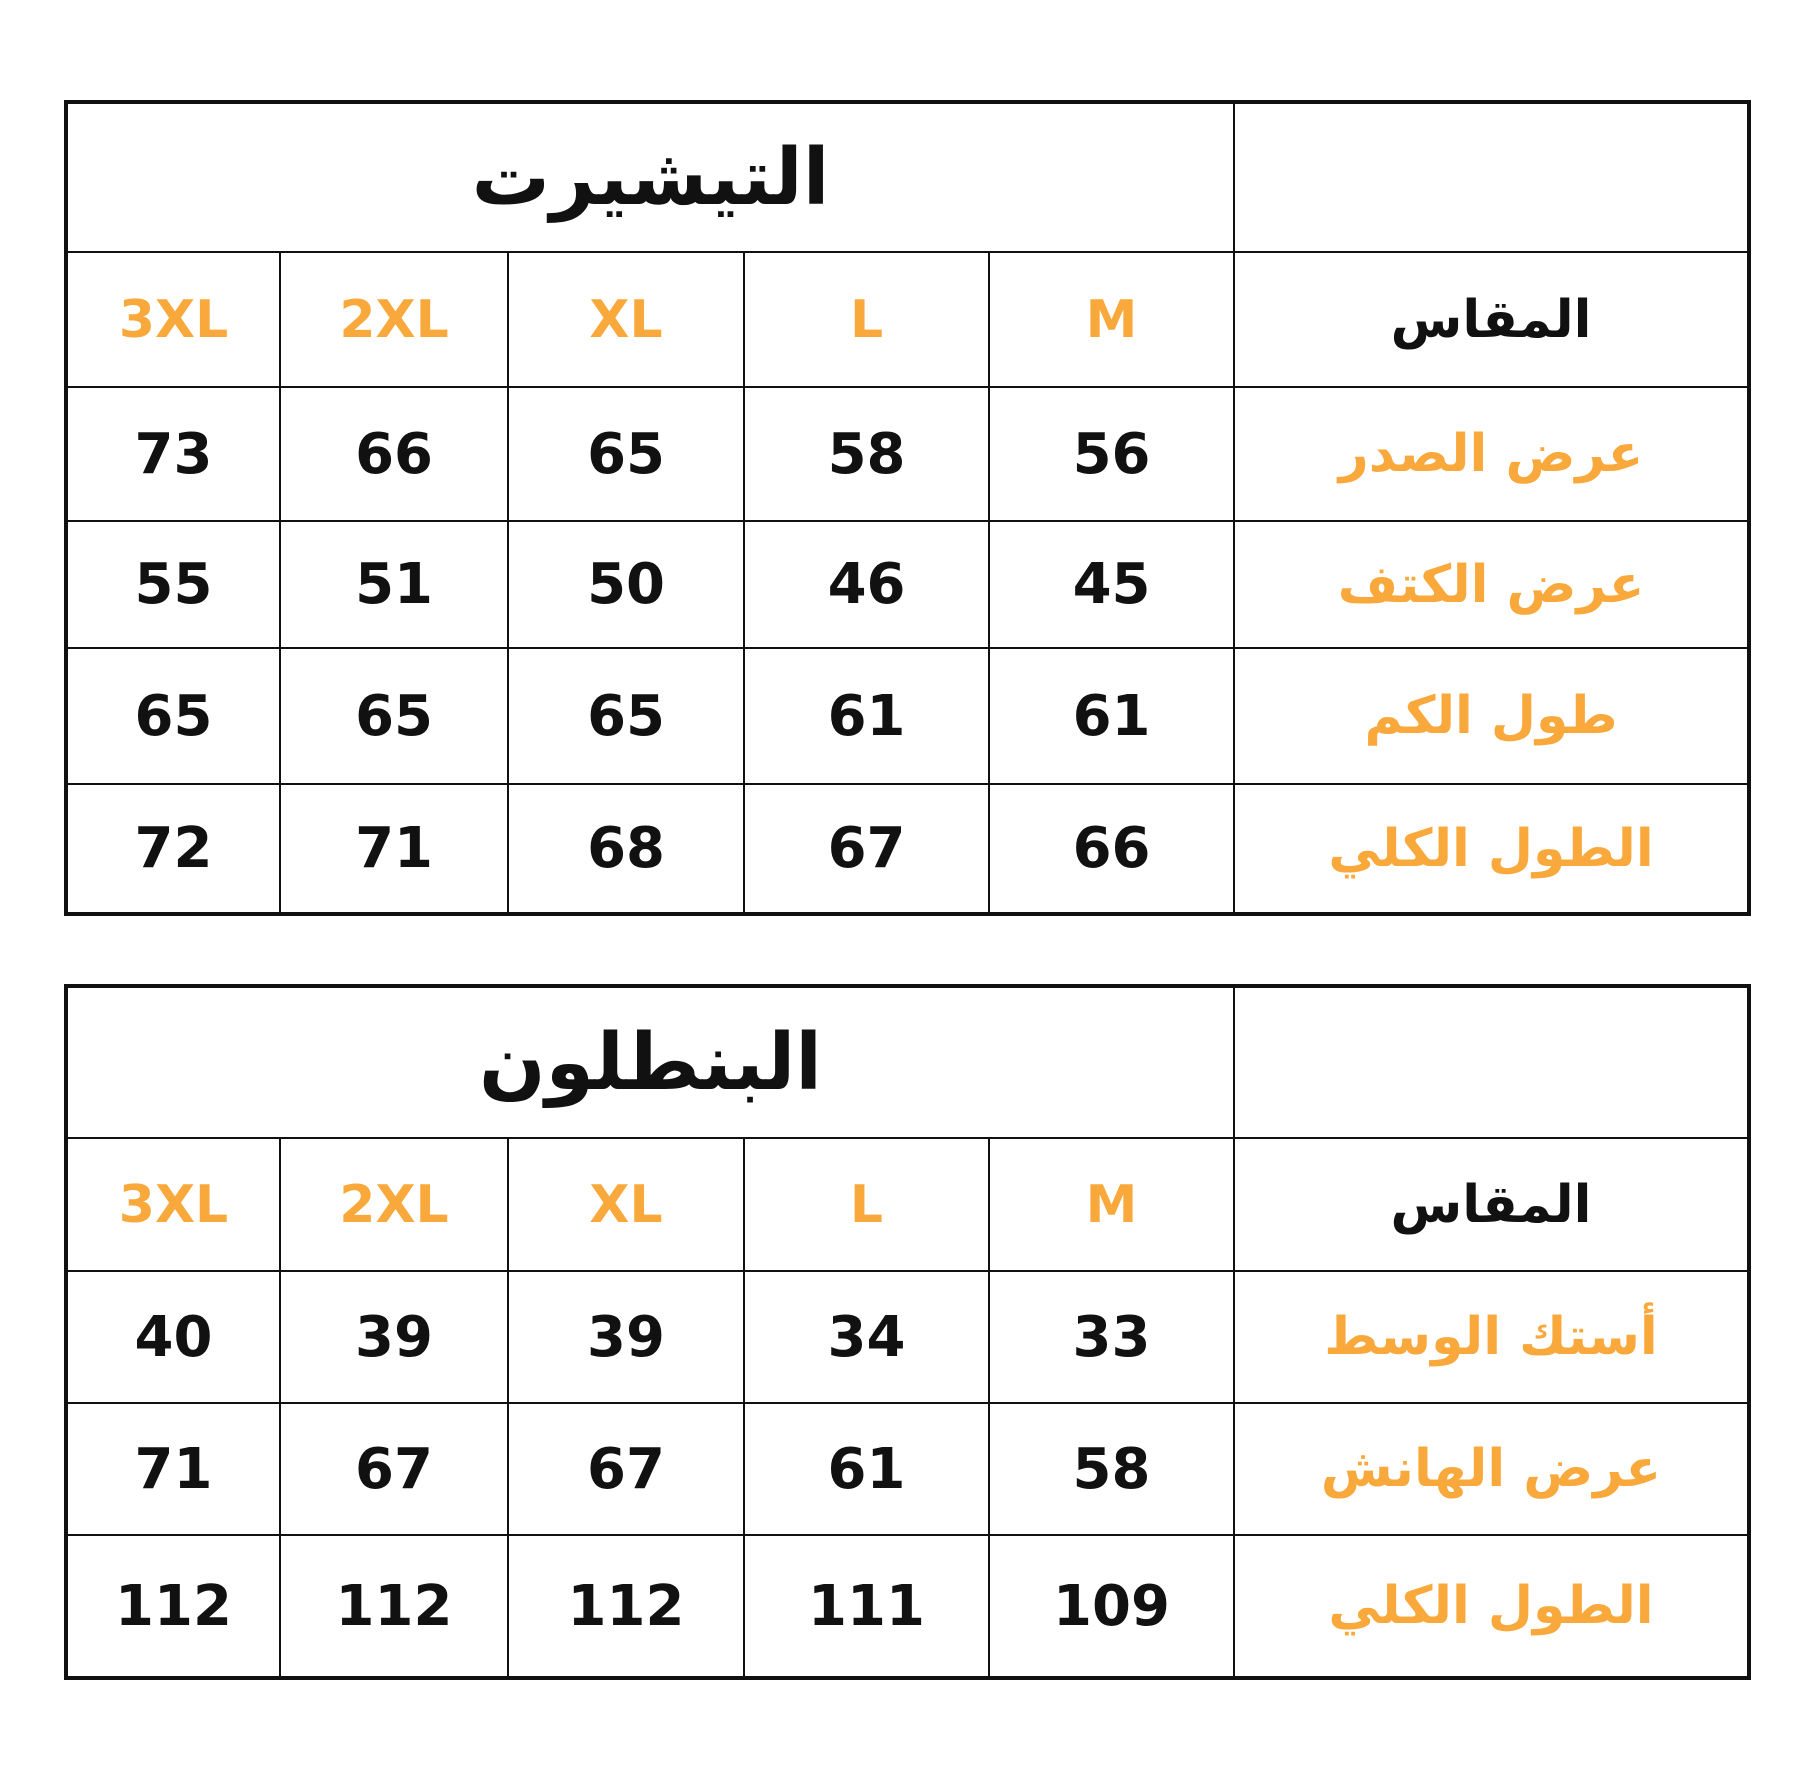 The height and width of the screenshot is (1785, 1800). I want to click on measure-value: 68, so click(626, 849).